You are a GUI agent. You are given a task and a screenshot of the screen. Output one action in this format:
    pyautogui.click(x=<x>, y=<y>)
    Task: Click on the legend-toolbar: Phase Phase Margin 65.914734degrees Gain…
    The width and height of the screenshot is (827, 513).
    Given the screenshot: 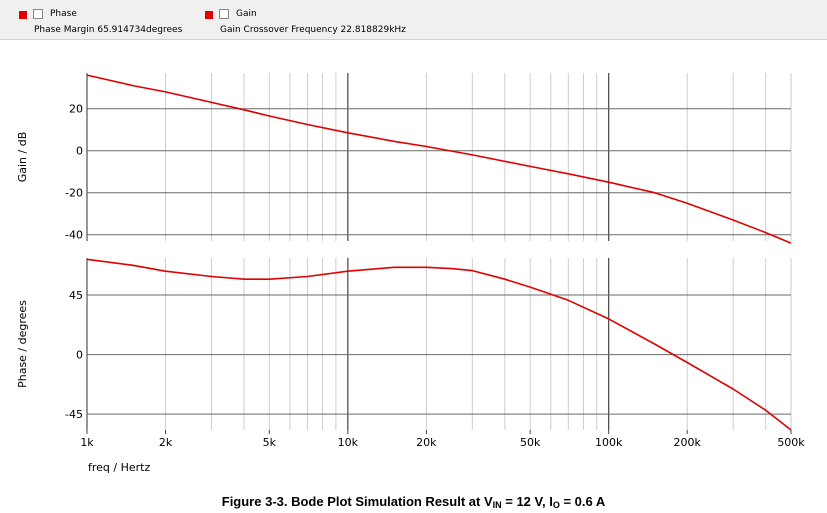 What is the action you would take?
    pyautogui.click(x=413, y=20)
    